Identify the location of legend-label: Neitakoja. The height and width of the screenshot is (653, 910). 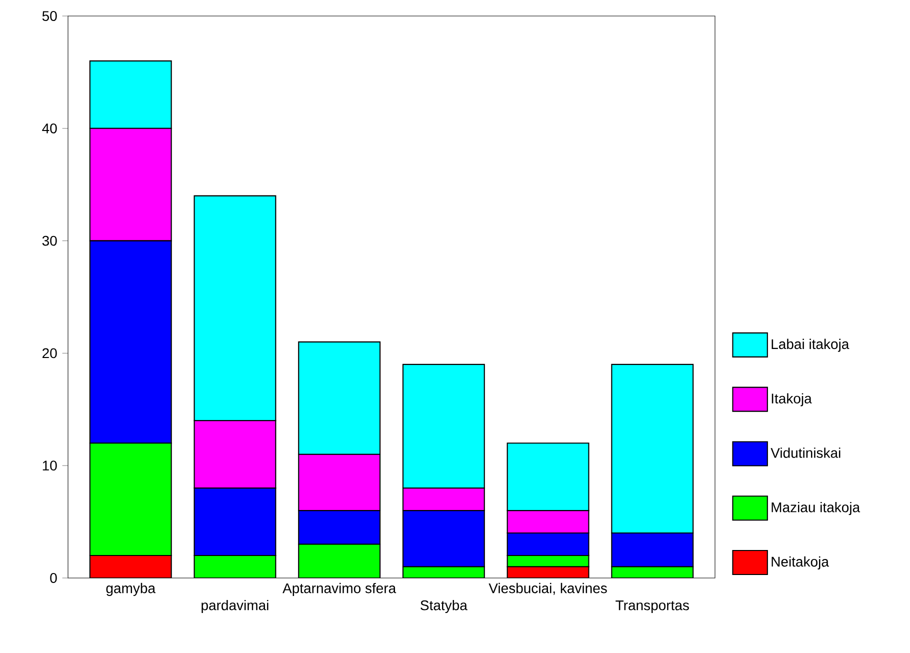
(800, 563).